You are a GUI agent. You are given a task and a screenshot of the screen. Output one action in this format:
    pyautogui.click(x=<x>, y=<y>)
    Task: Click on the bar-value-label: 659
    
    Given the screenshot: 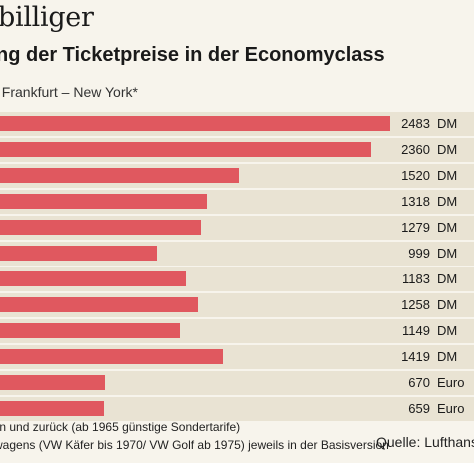 What is the action you would take?
    pyautogui.click(x=419, y=408)
    